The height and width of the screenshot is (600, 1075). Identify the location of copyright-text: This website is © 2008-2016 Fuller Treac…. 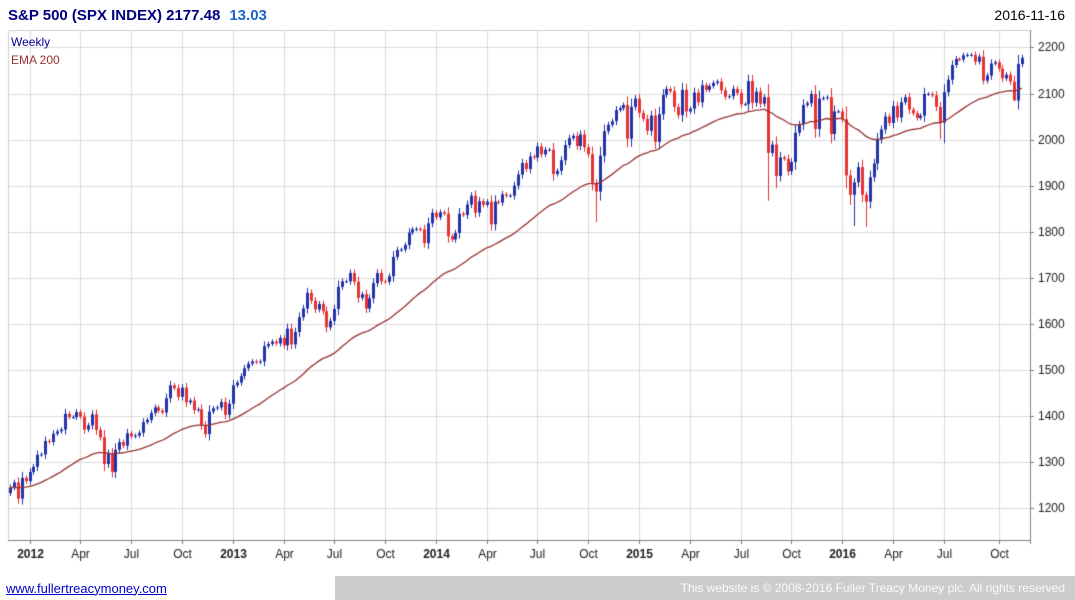
(872, 588).